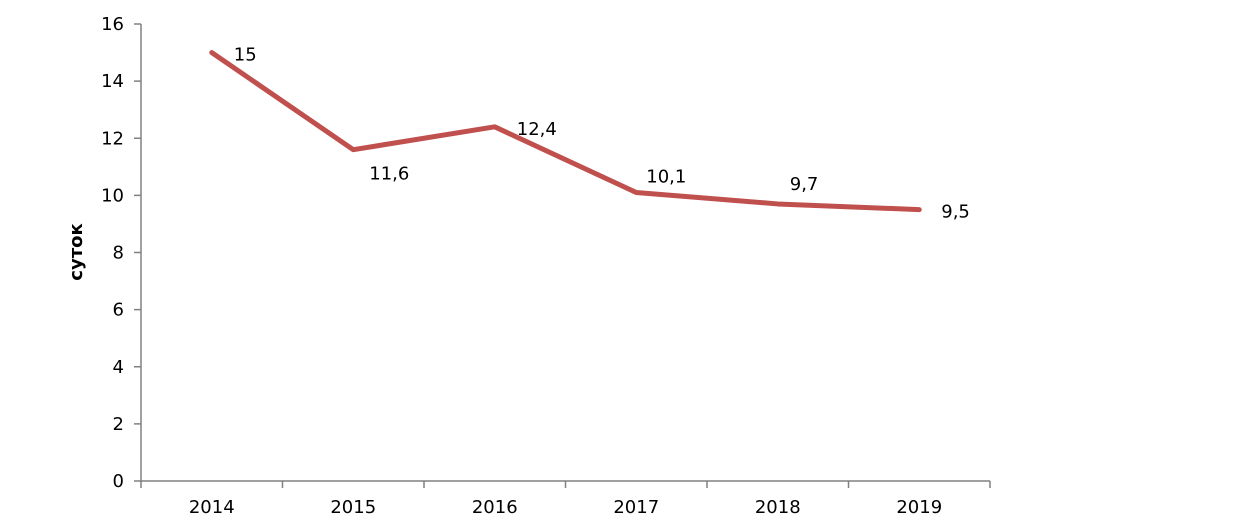 The height and width of the screenshot is (532, 1236). I want to click on data-label: 12,4, so click(537, 129).